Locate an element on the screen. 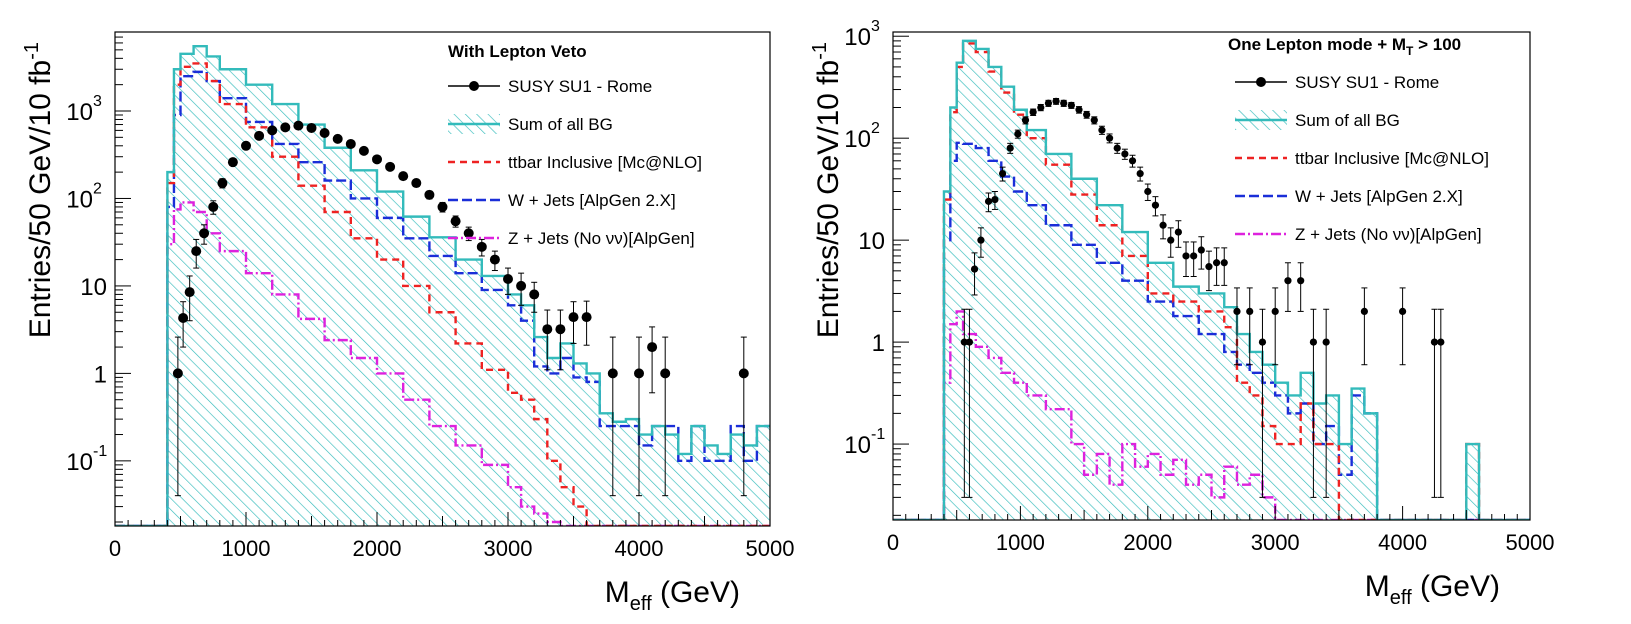 The height and width of the screenshot is (624, 1631). y-tick-label: 1 is located at coordinates (100, 374).